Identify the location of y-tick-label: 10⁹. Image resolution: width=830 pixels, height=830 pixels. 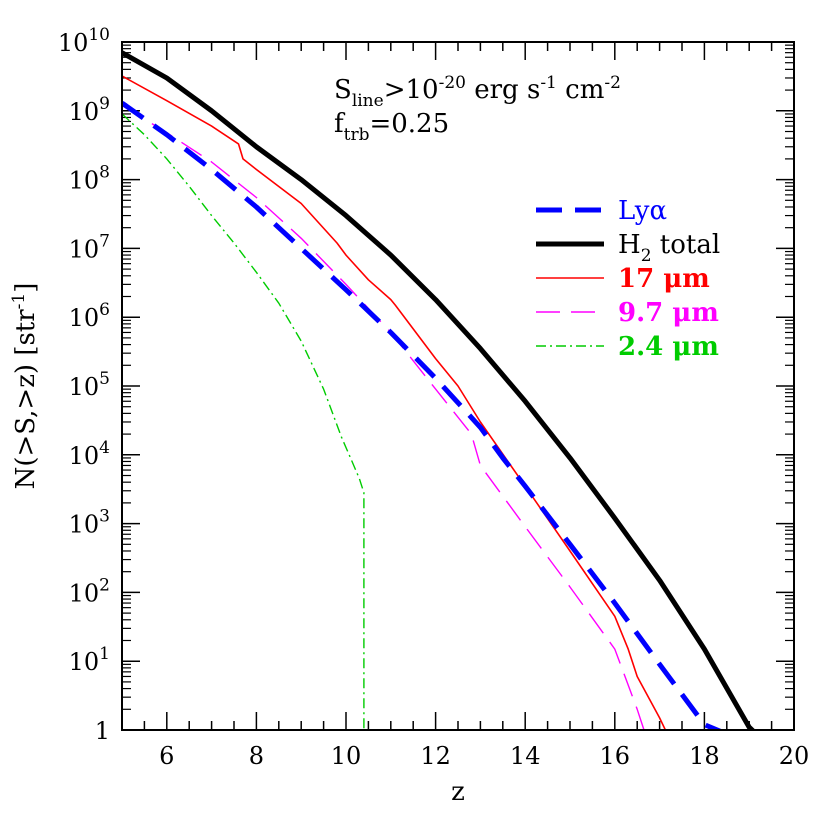
(89, 110).